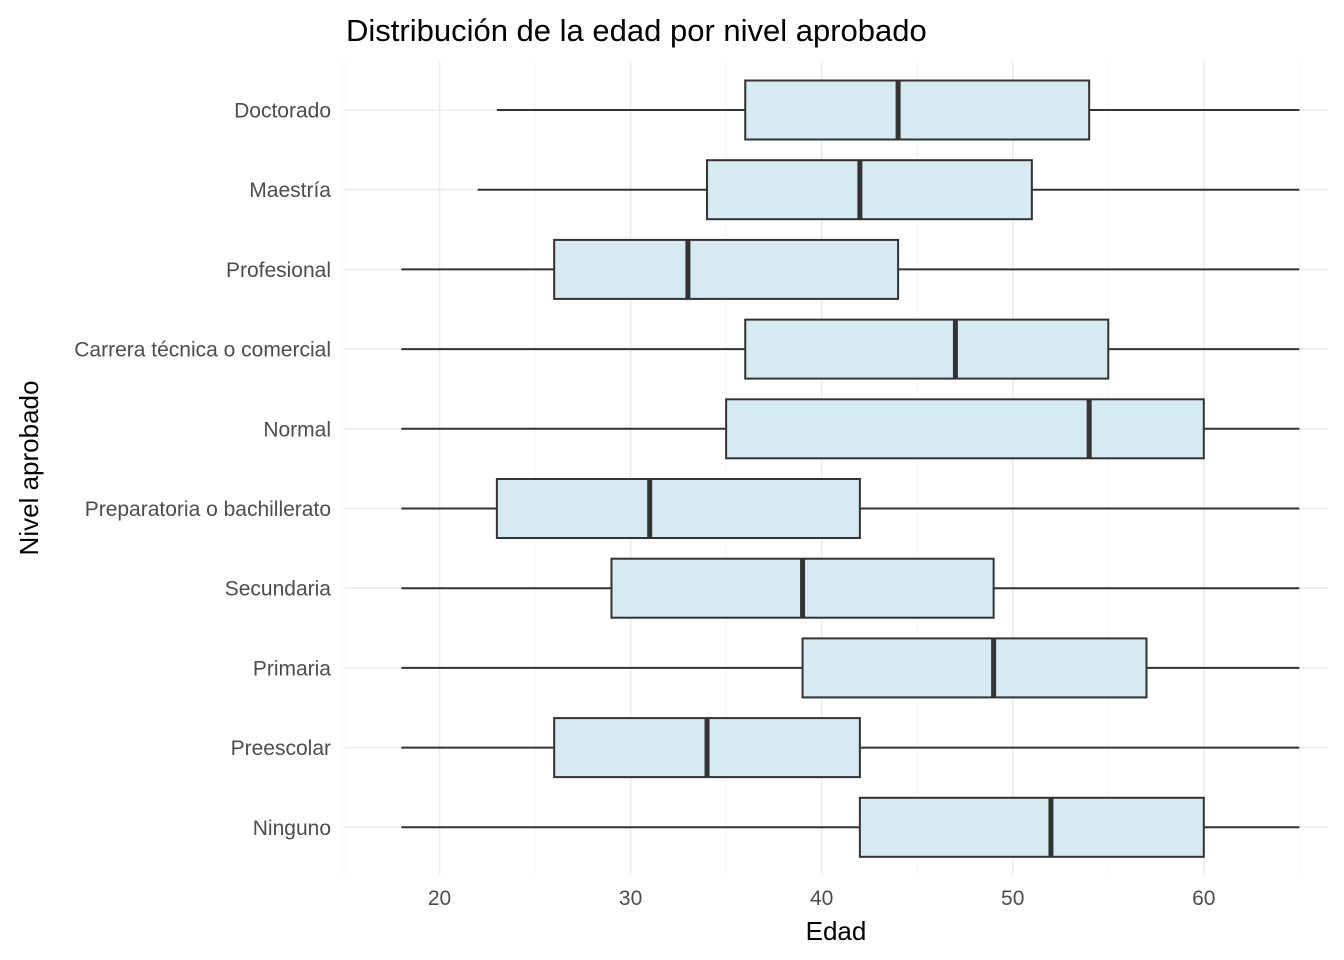  Describe the element at coordinates (29, 468) in the screenshot. I see `y-axis-title: Nivel aprobado` at that location.